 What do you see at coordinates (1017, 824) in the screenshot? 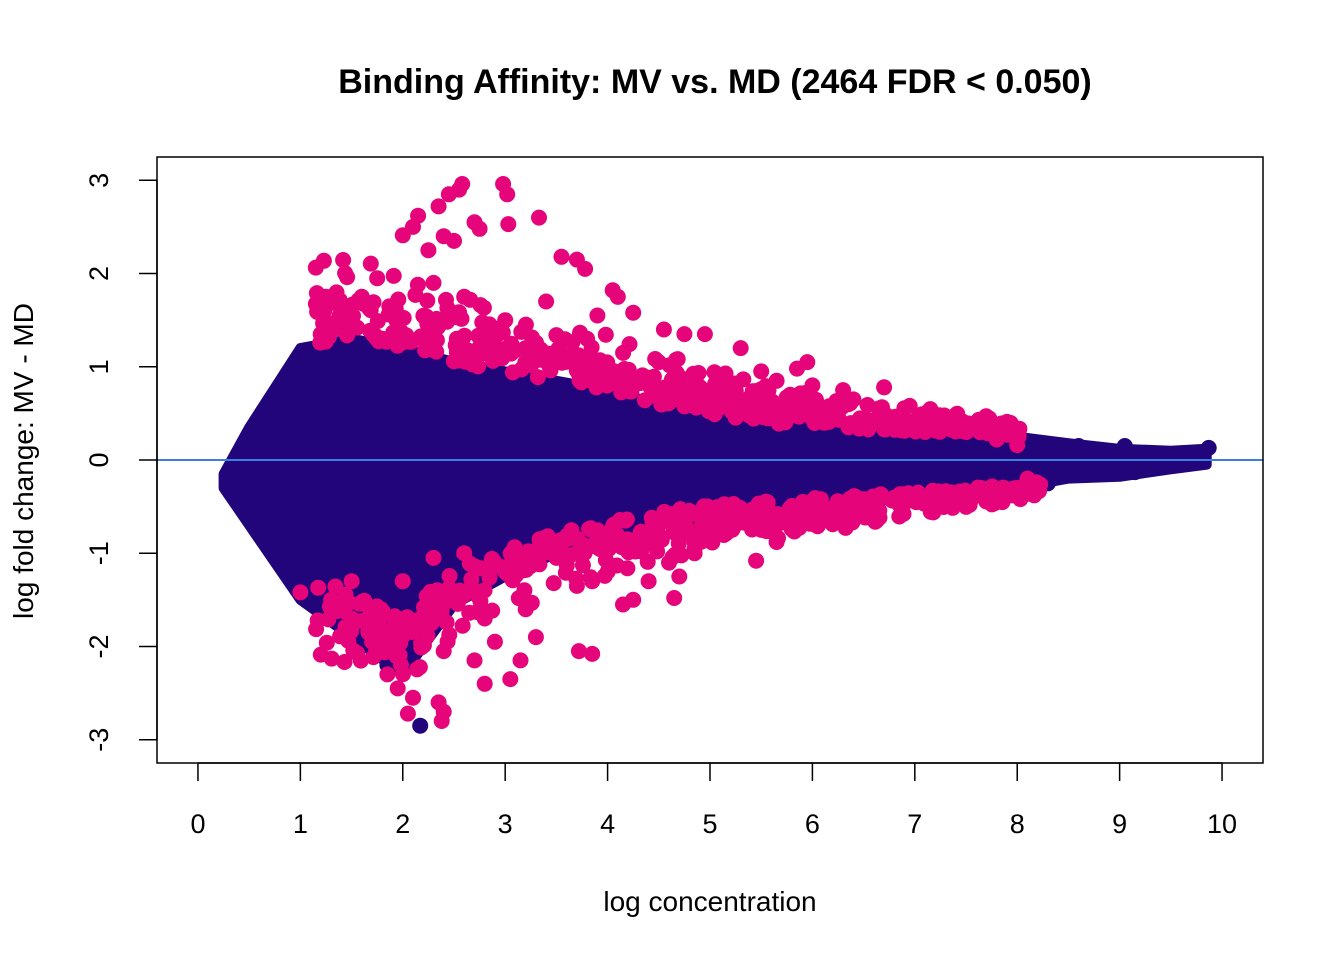
I see `x-tick-label: 8` at bounding box center [1017, 824].